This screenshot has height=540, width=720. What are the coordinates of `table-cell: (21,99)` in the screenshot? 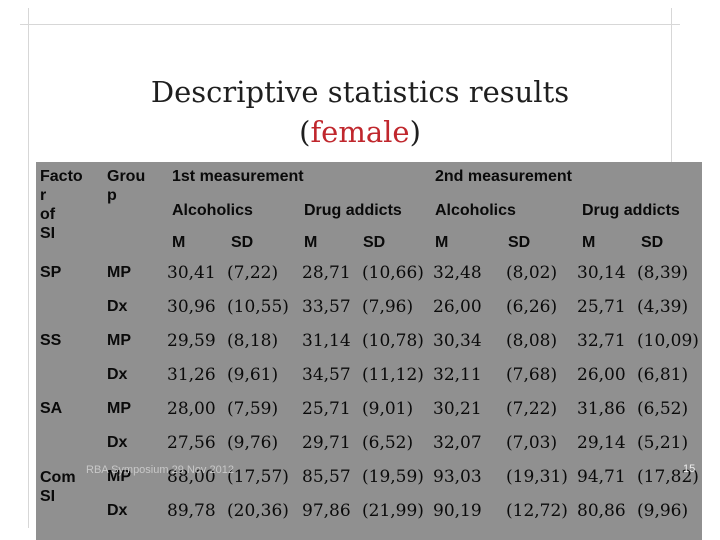 It's located at (393, 511).